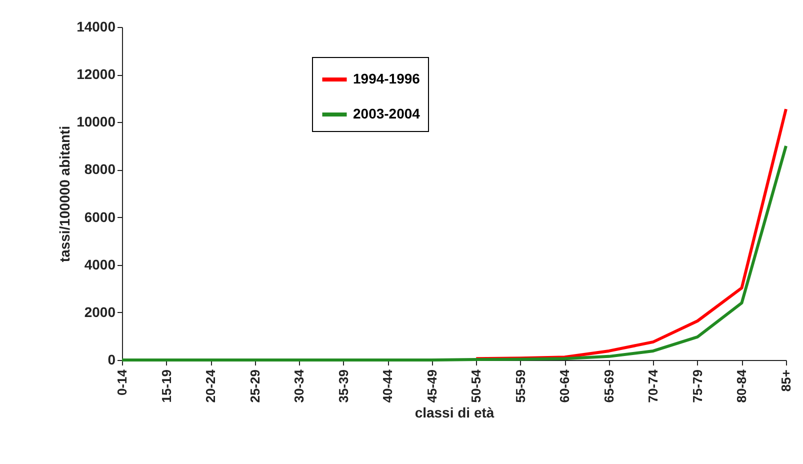 This screenshot has height=464, width=803. I want to click on x-tick-label: 0-14, so click(122, 382).